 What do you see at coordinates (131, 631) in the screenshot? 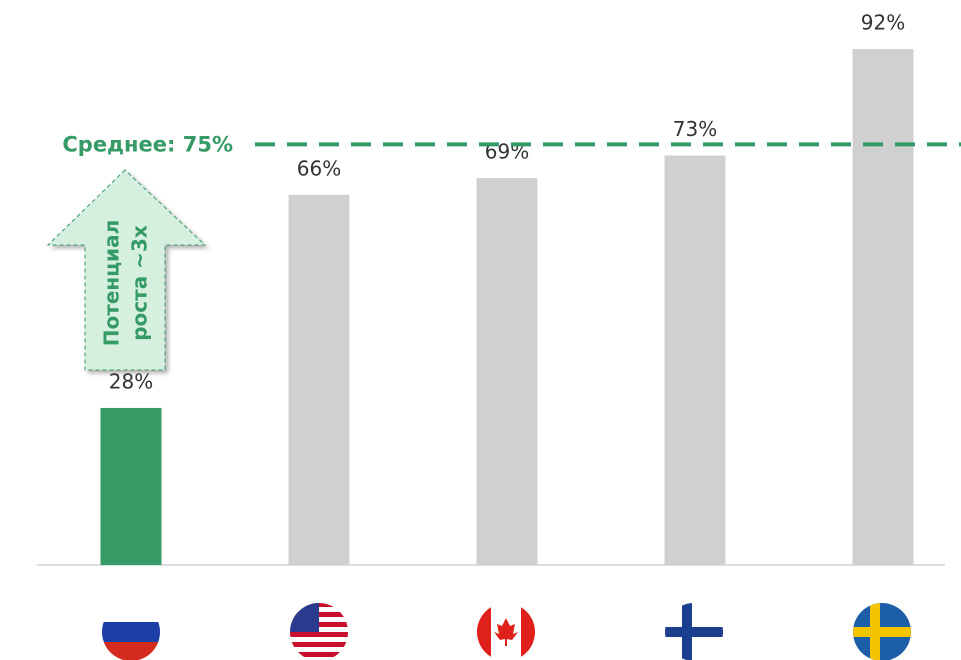
I see `flag-russia` at bounding box center [131, 631].